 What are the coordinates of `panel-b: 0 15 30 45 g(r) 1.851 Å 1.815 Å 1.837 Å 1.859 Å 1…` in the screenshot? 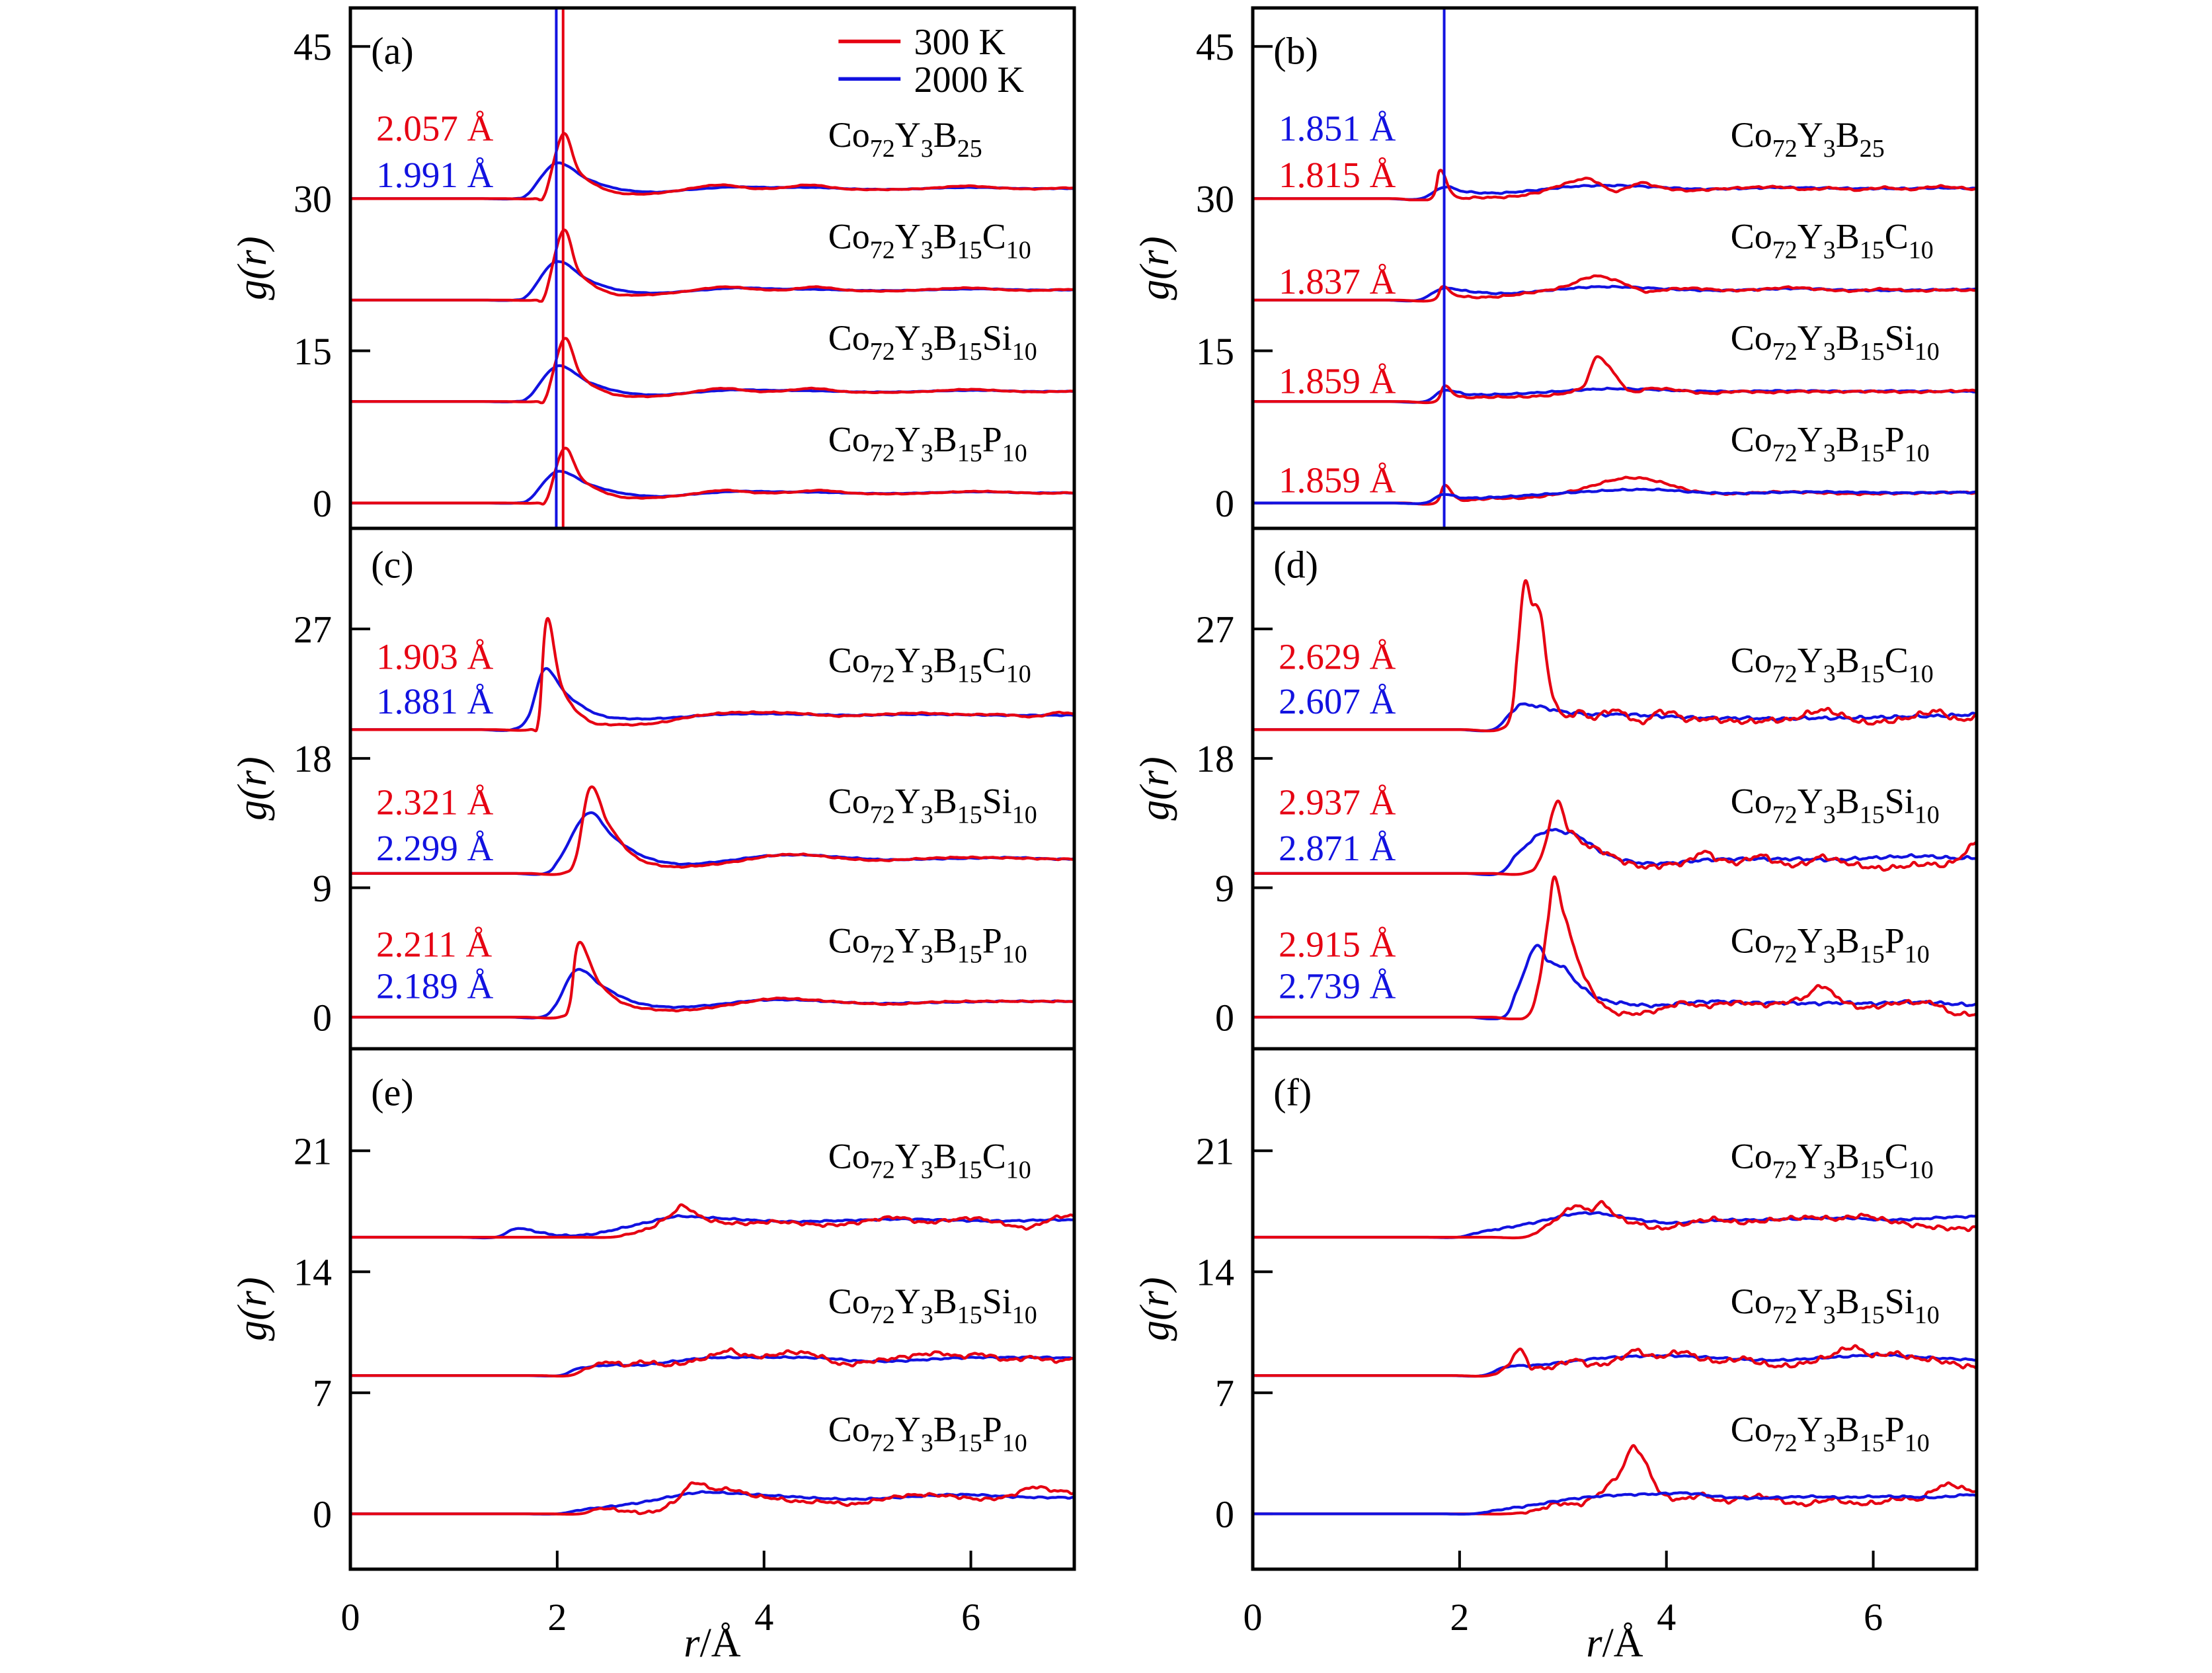 It's located at (1555, 268).